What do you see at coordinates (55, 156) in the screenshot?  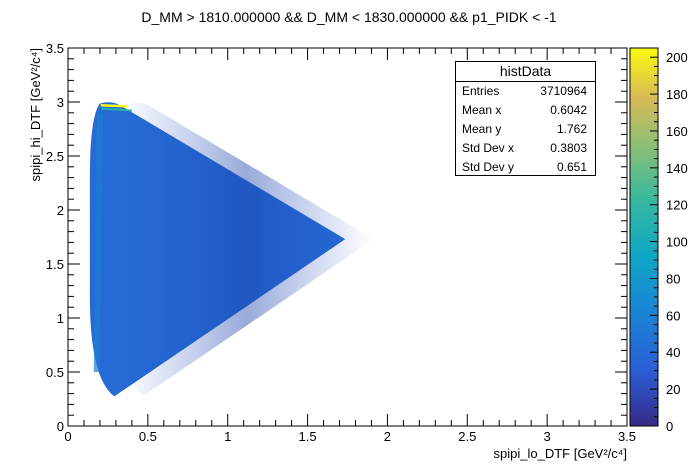 I see `y-tick-label: 2.5` at bounding box center [55, 156].